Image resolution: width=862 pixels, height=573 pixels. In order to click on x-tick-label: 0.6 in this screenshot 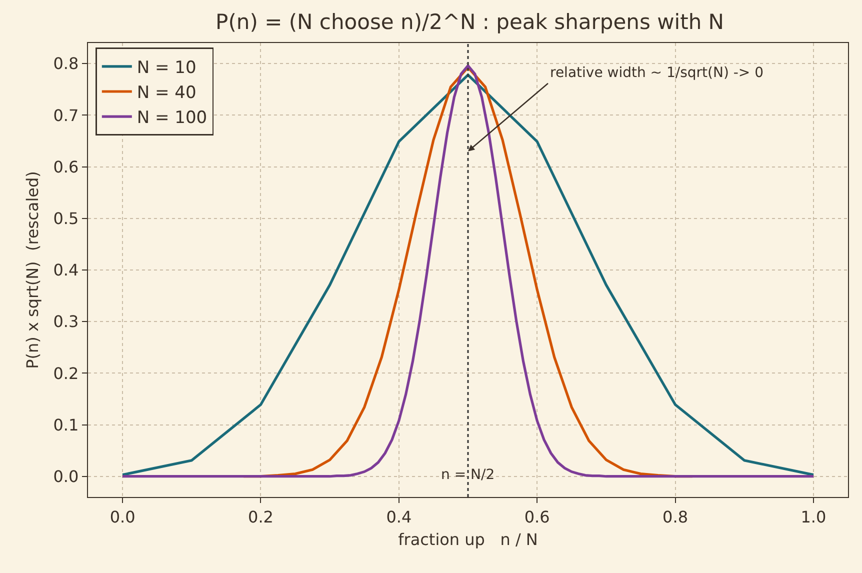, I will do `click(537, 516)`.